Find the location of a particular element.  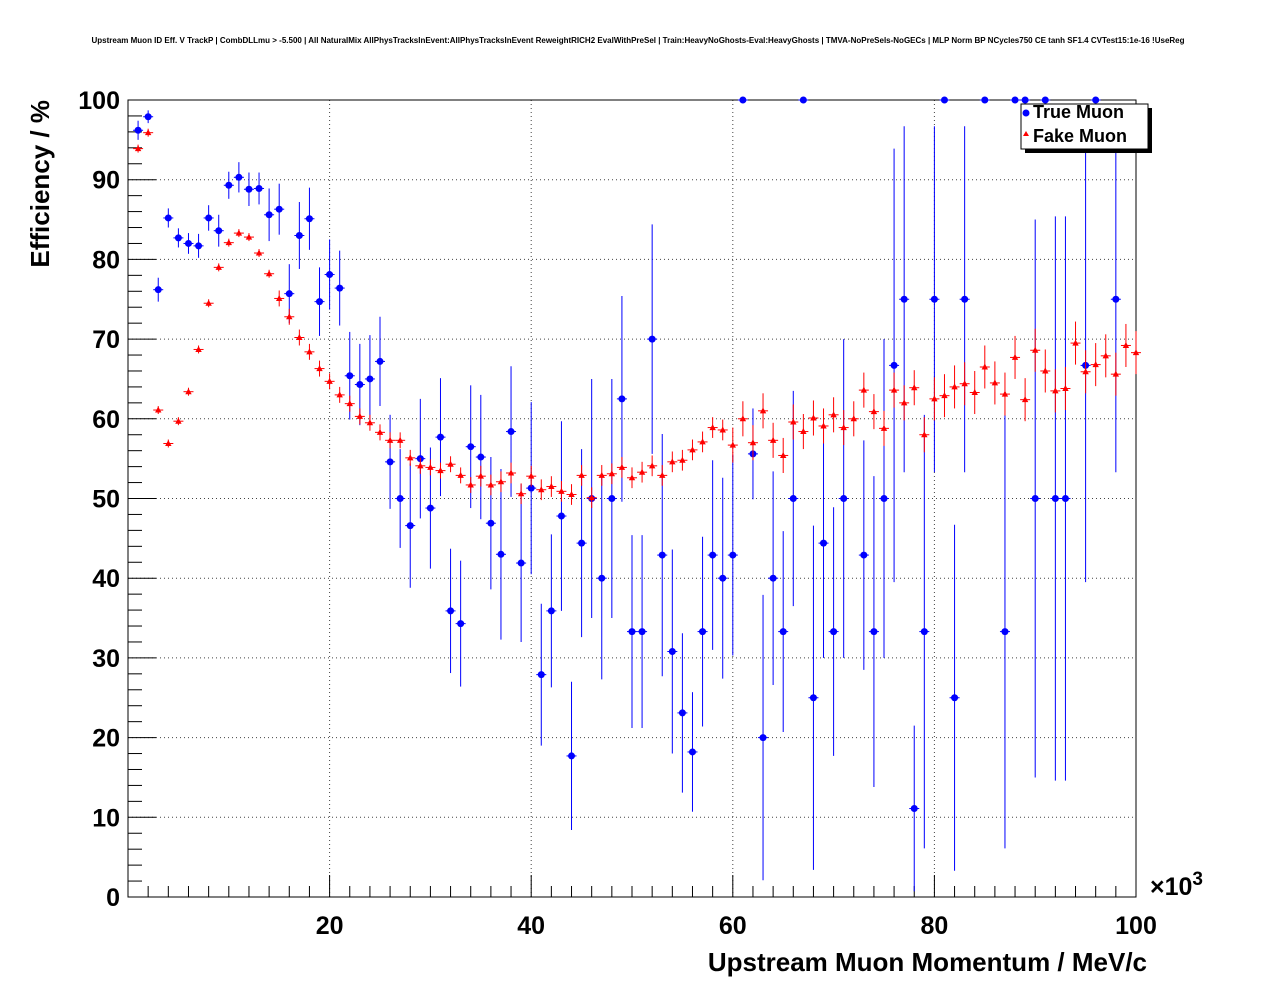

y-tick-label: 100 is located at coordinates (99, 101).